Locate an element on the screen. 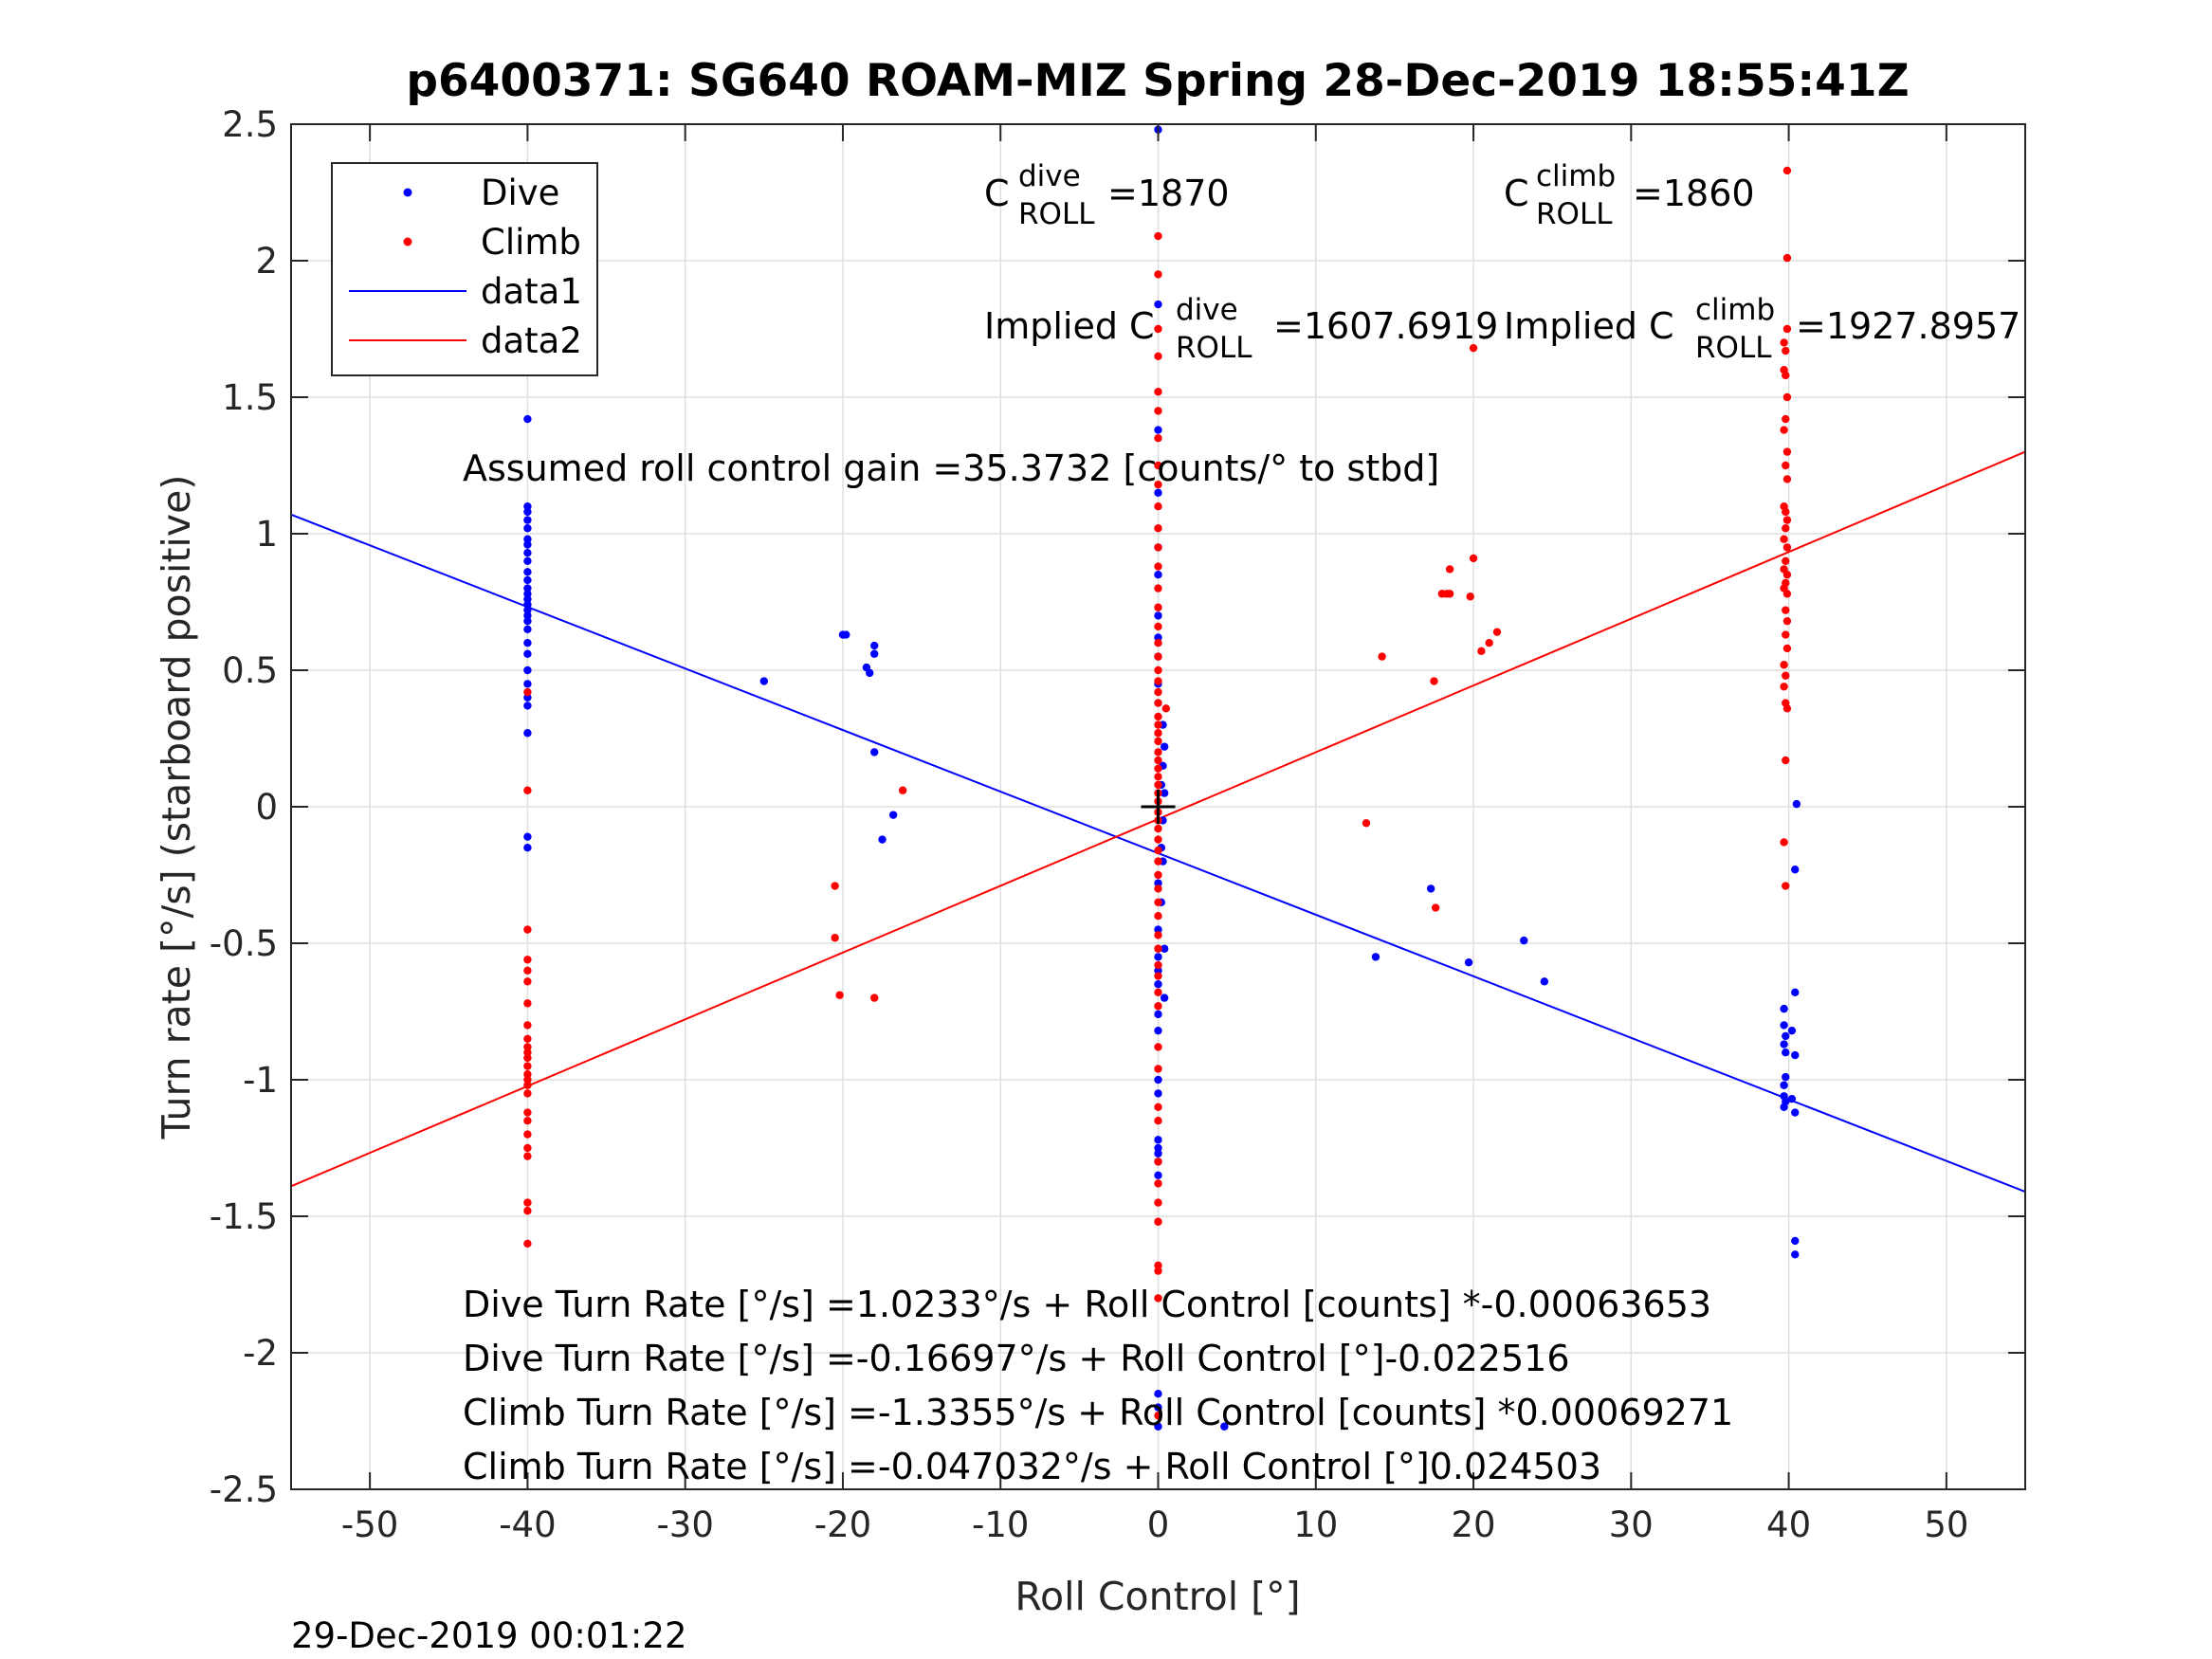  x-tick-label: 20 is located at coordinates (1473, 1524).